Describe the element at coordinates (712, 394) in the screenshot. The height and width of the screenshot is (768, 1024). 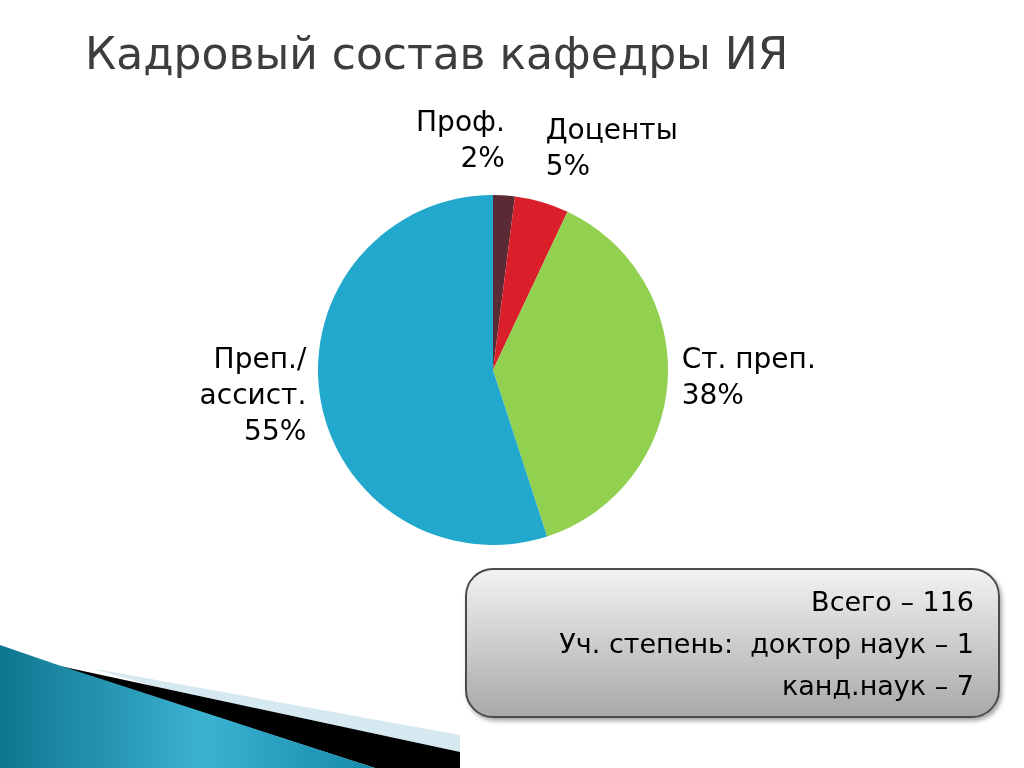
I see `data-label: 38%` at that location.